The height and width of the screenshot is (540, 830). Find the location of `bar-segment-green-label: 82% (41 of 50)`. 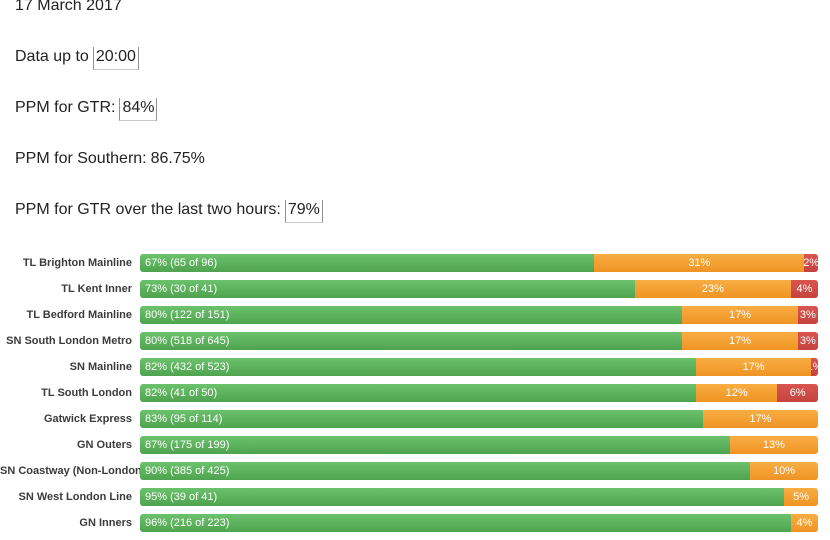

bar-segment-green-label: 82% (41 of 50) is located at coordinates (181, 393).